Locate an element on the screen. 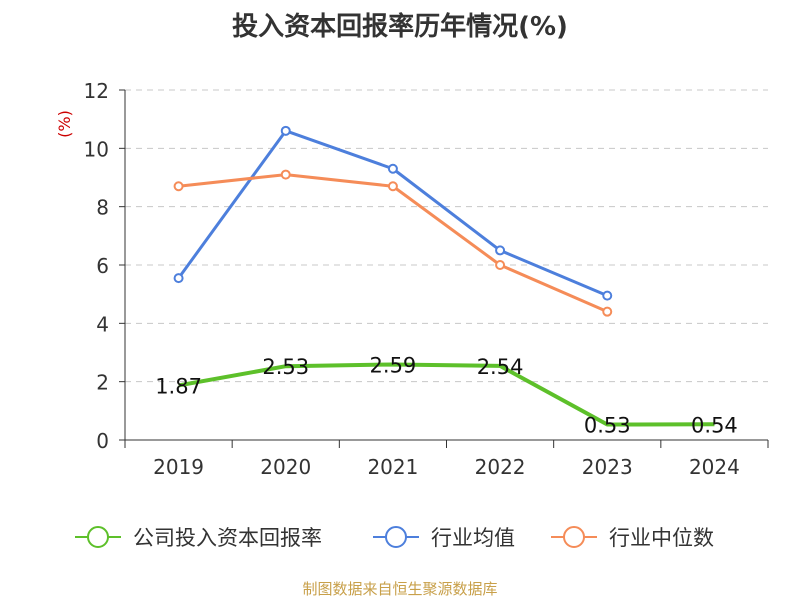 Image resolution: width=800 pixels, height=600 pixels. y-tick-label: 12 is located at coordinates (96, 91).